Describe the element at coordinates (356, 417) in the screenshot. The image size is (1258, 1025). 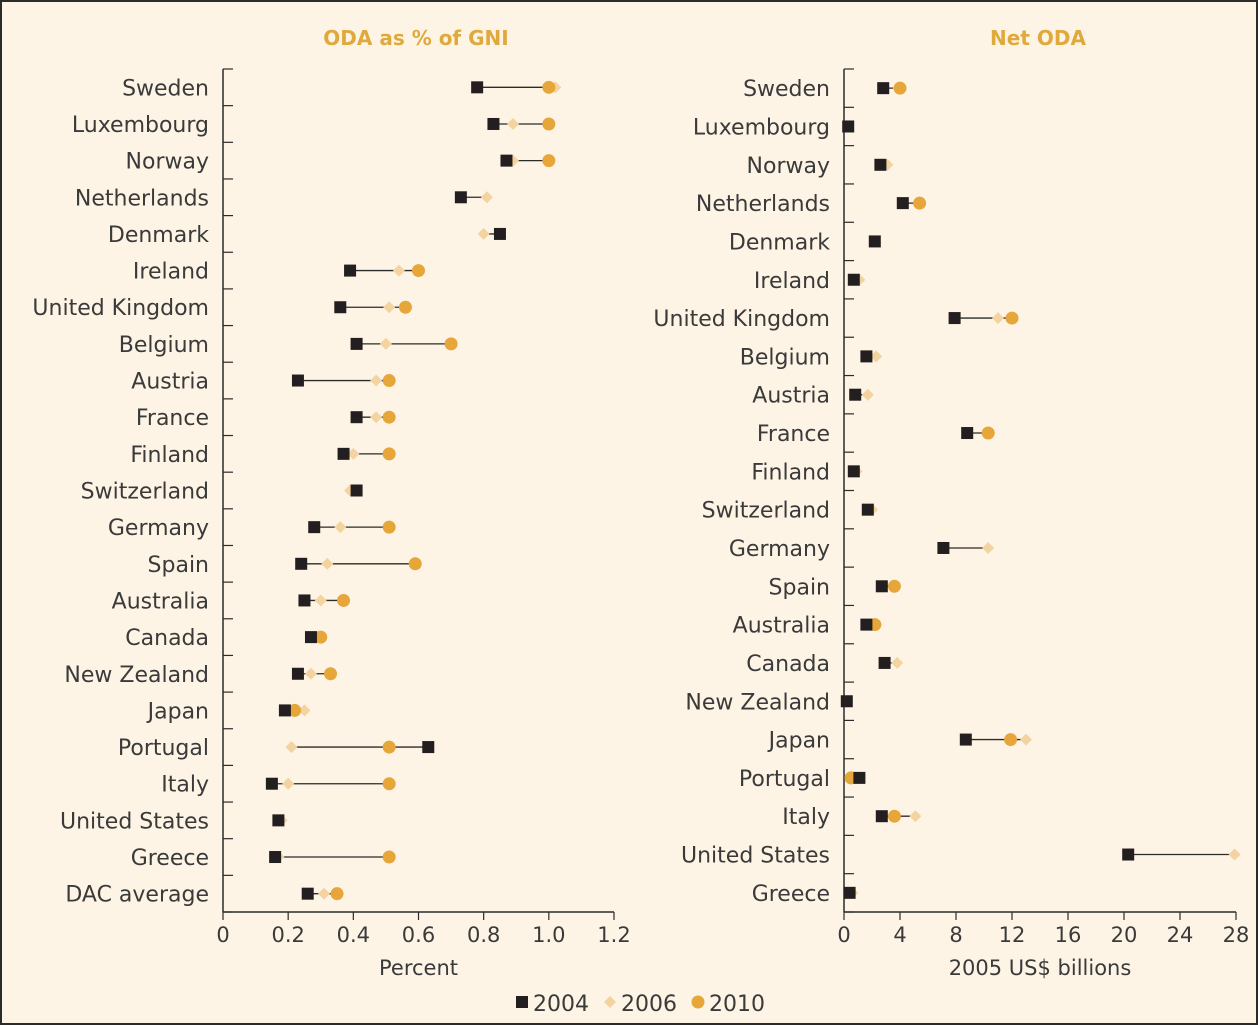
I see `gni-point-2004-france` at that location.